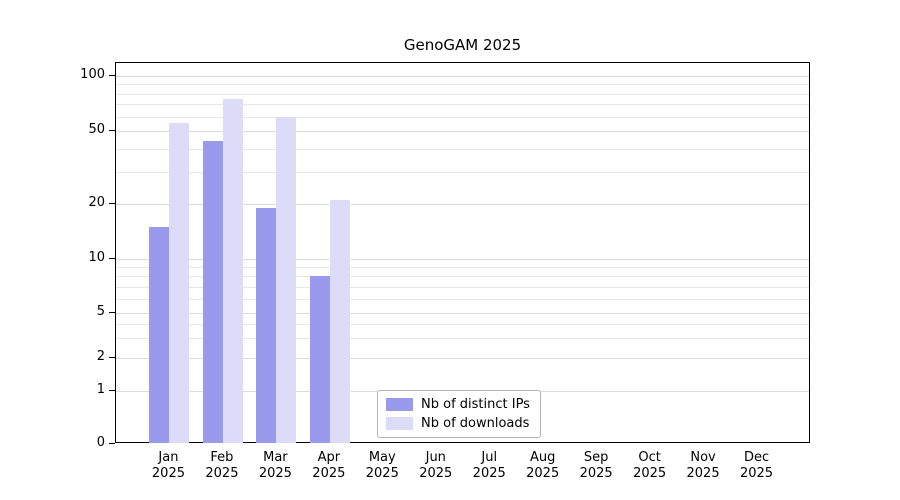 This screenshot has width=900, height=500. What do you see at coordinates (399, 423) in the screenshot?
I see `legend-swatch-downloads` at bounding box center [399, 423].